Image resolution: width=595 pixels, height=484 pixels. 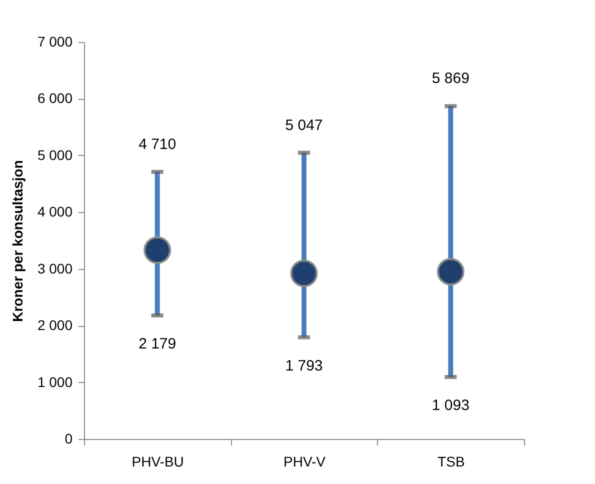 I want to click on x-tick-label: TSB, so click(x=451, y=462).